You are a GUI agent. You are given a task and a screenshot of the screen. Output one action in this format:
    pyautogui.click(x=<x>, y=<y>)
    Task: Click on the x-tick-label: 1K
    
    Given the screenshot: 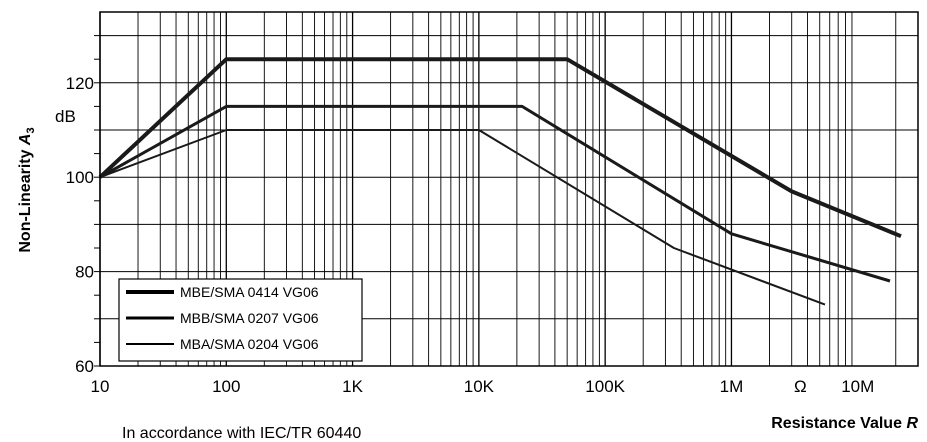 What is the action you would take?
    pyautogui.click(x=352, y=386)
    